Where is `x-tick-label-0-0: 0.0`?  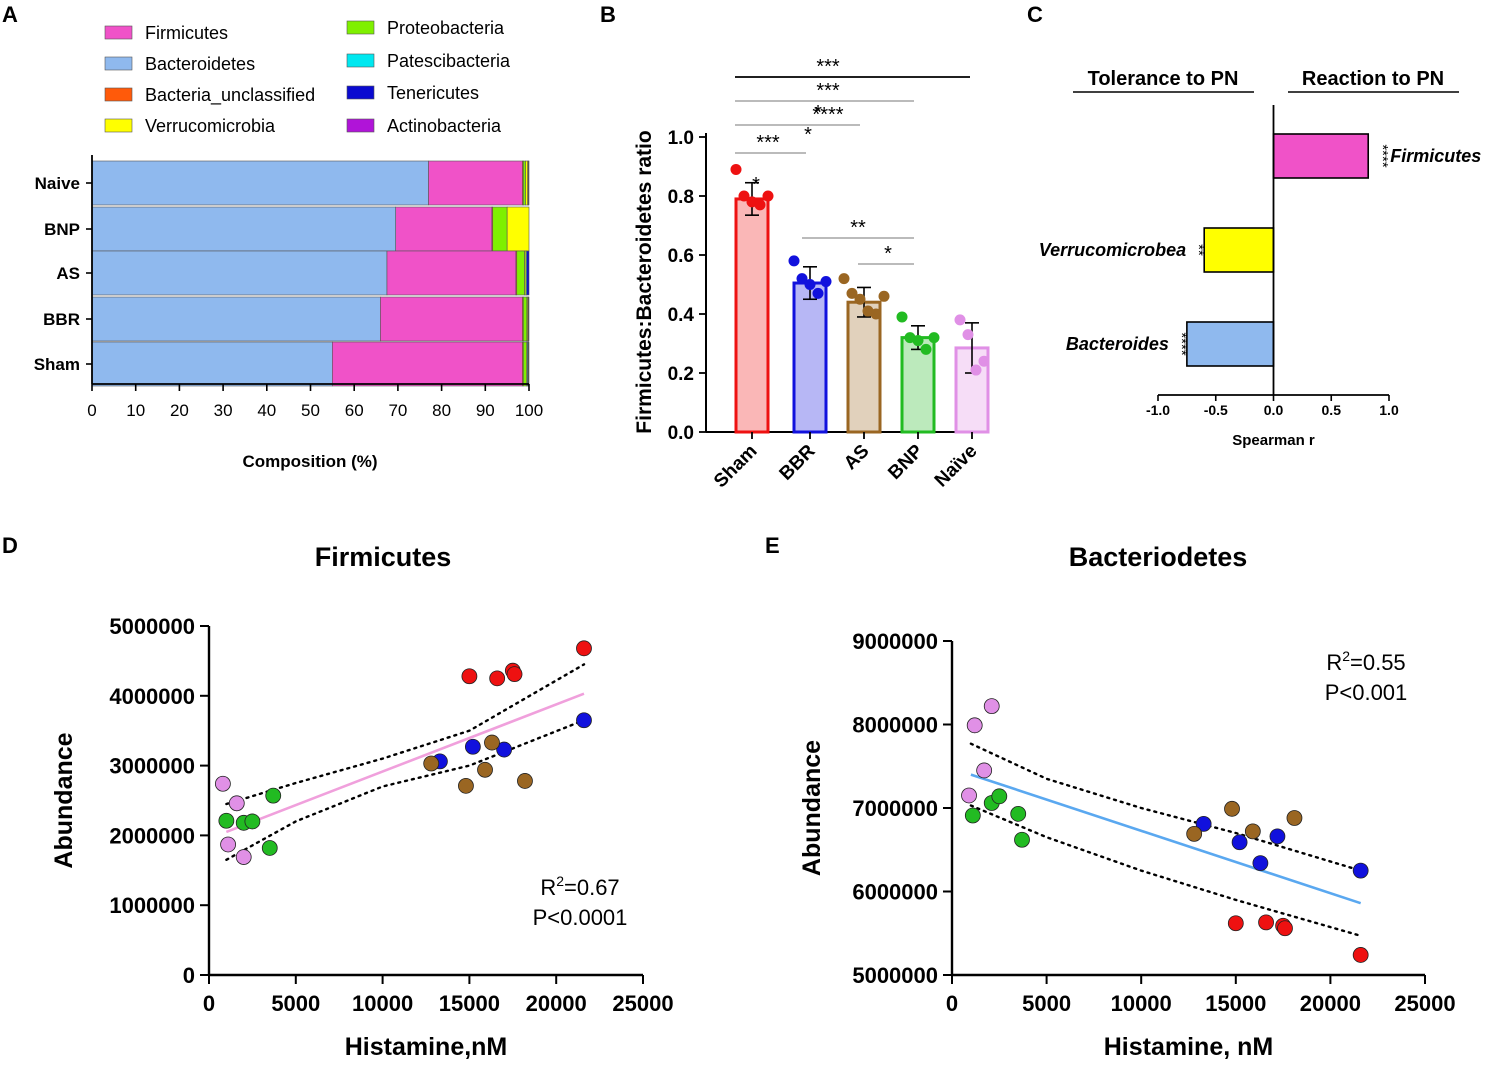
x-tick-label-0-0: 0.0 is located at coordinates (1274, 410).